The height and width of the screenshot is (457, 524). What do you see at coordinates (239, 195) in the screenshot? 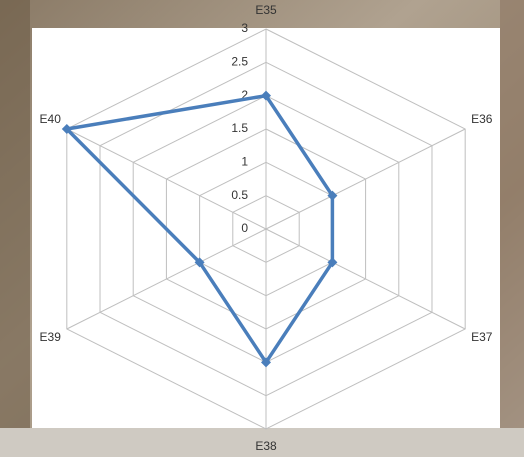
I see `r-tick-label: 0.5` at bounding box center [239, 195].